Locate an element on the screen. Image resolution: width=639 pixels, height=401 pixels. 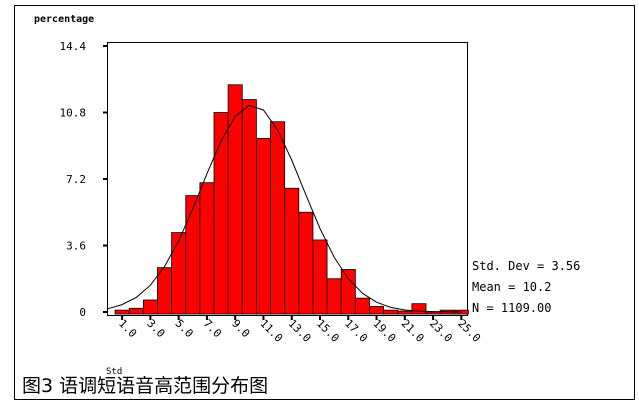
x-tick-label: 17.0 is located at coordinates (356, 331).